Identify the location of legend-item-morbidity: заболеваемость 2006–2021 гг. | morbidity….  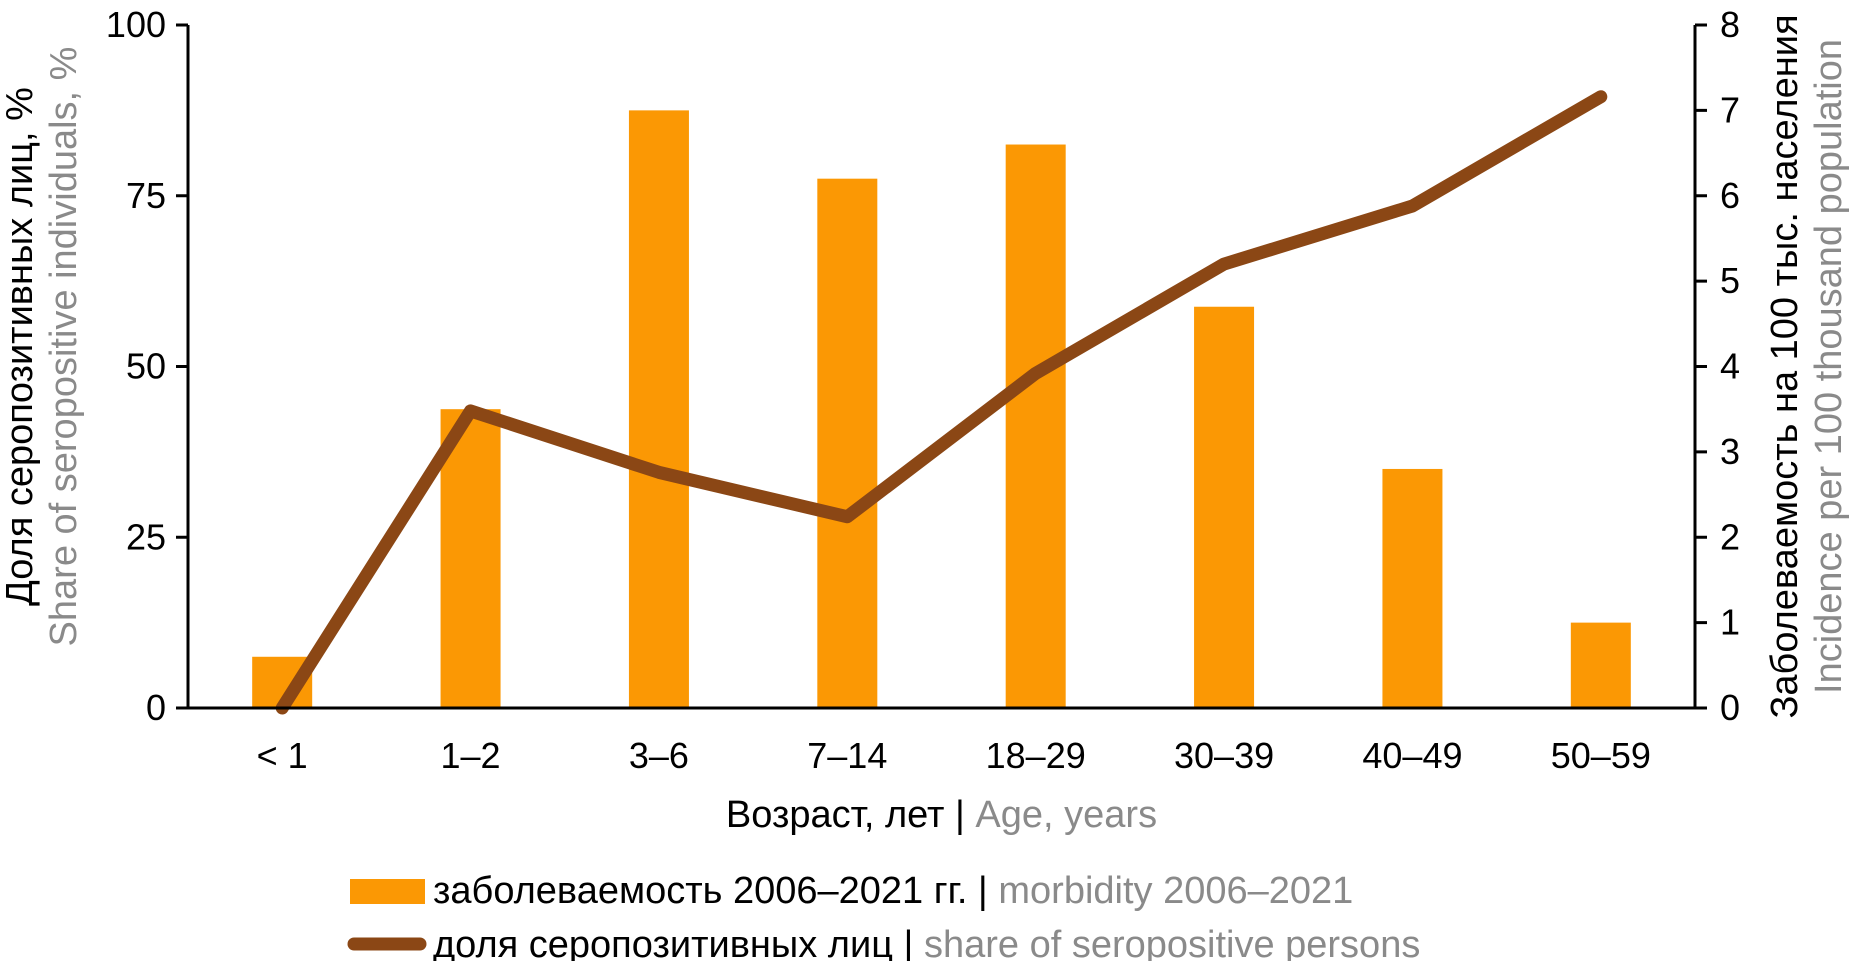
(893, 891).